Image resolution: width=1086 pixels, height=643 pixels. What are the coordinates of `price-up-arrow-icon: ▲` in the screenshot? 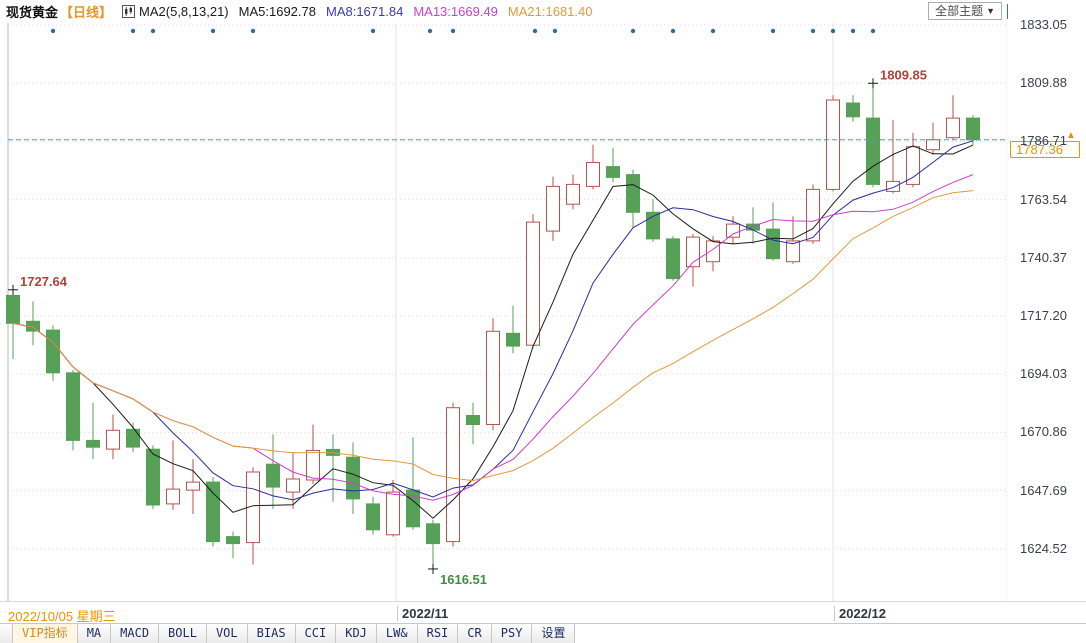 It's located at (1071, 135).